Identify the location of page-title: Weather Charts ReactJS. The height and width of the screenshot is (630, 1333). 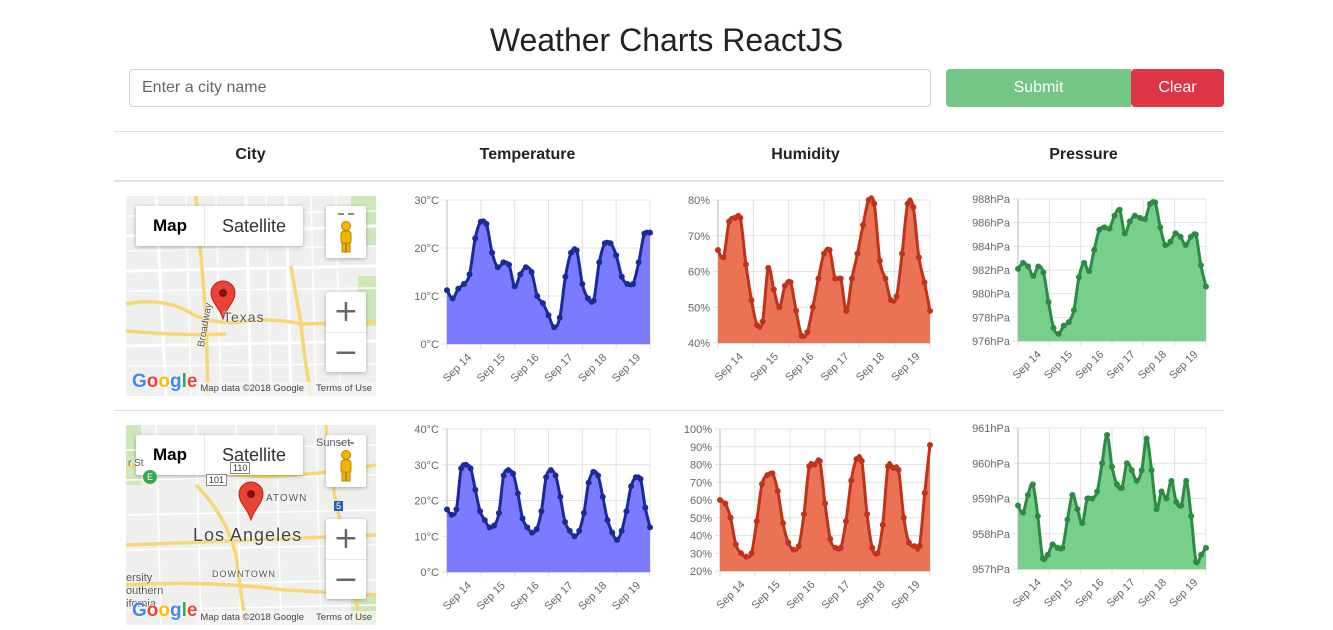
(666, 40).